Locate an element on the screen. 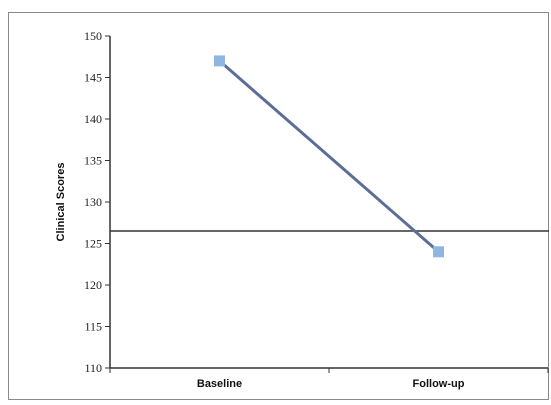 This screenshot has width=551, height=405. y-tick-label: 140 is located at coordinates (93, 119).